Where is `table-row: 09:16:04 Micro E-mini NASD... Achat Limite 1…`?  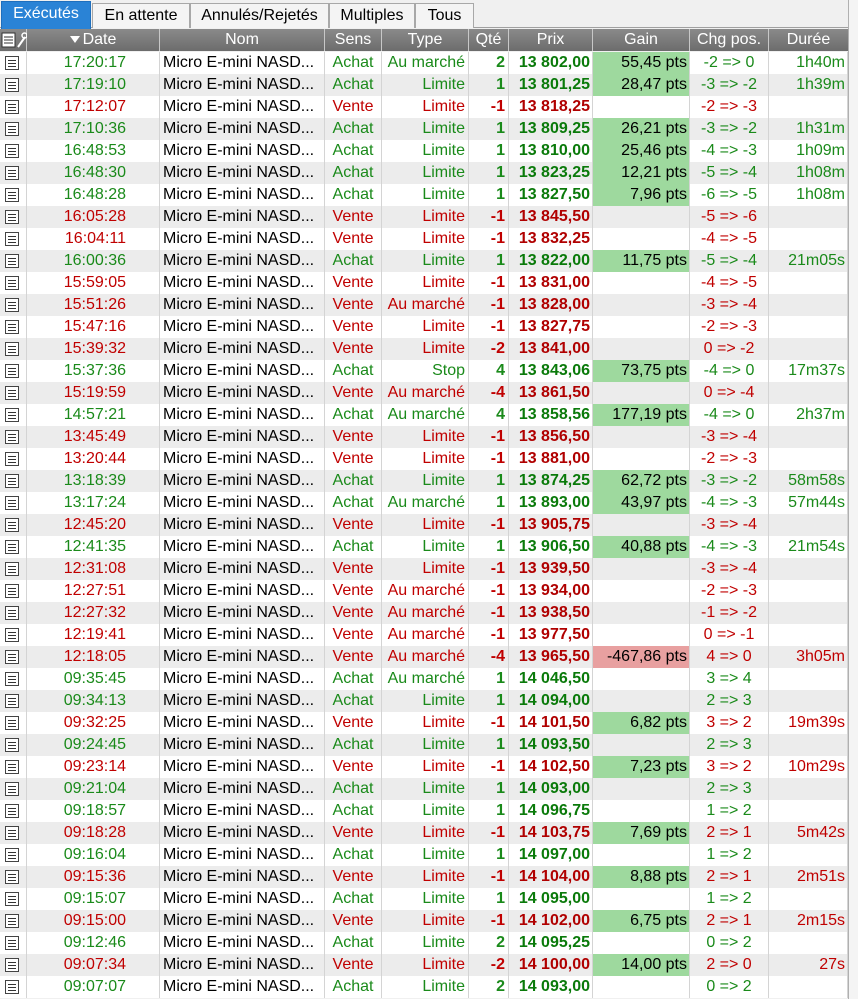
table-row: 09:16:04 Micro E-mini NASD... Achat Limite 1… is located at coordinates (424, 855).